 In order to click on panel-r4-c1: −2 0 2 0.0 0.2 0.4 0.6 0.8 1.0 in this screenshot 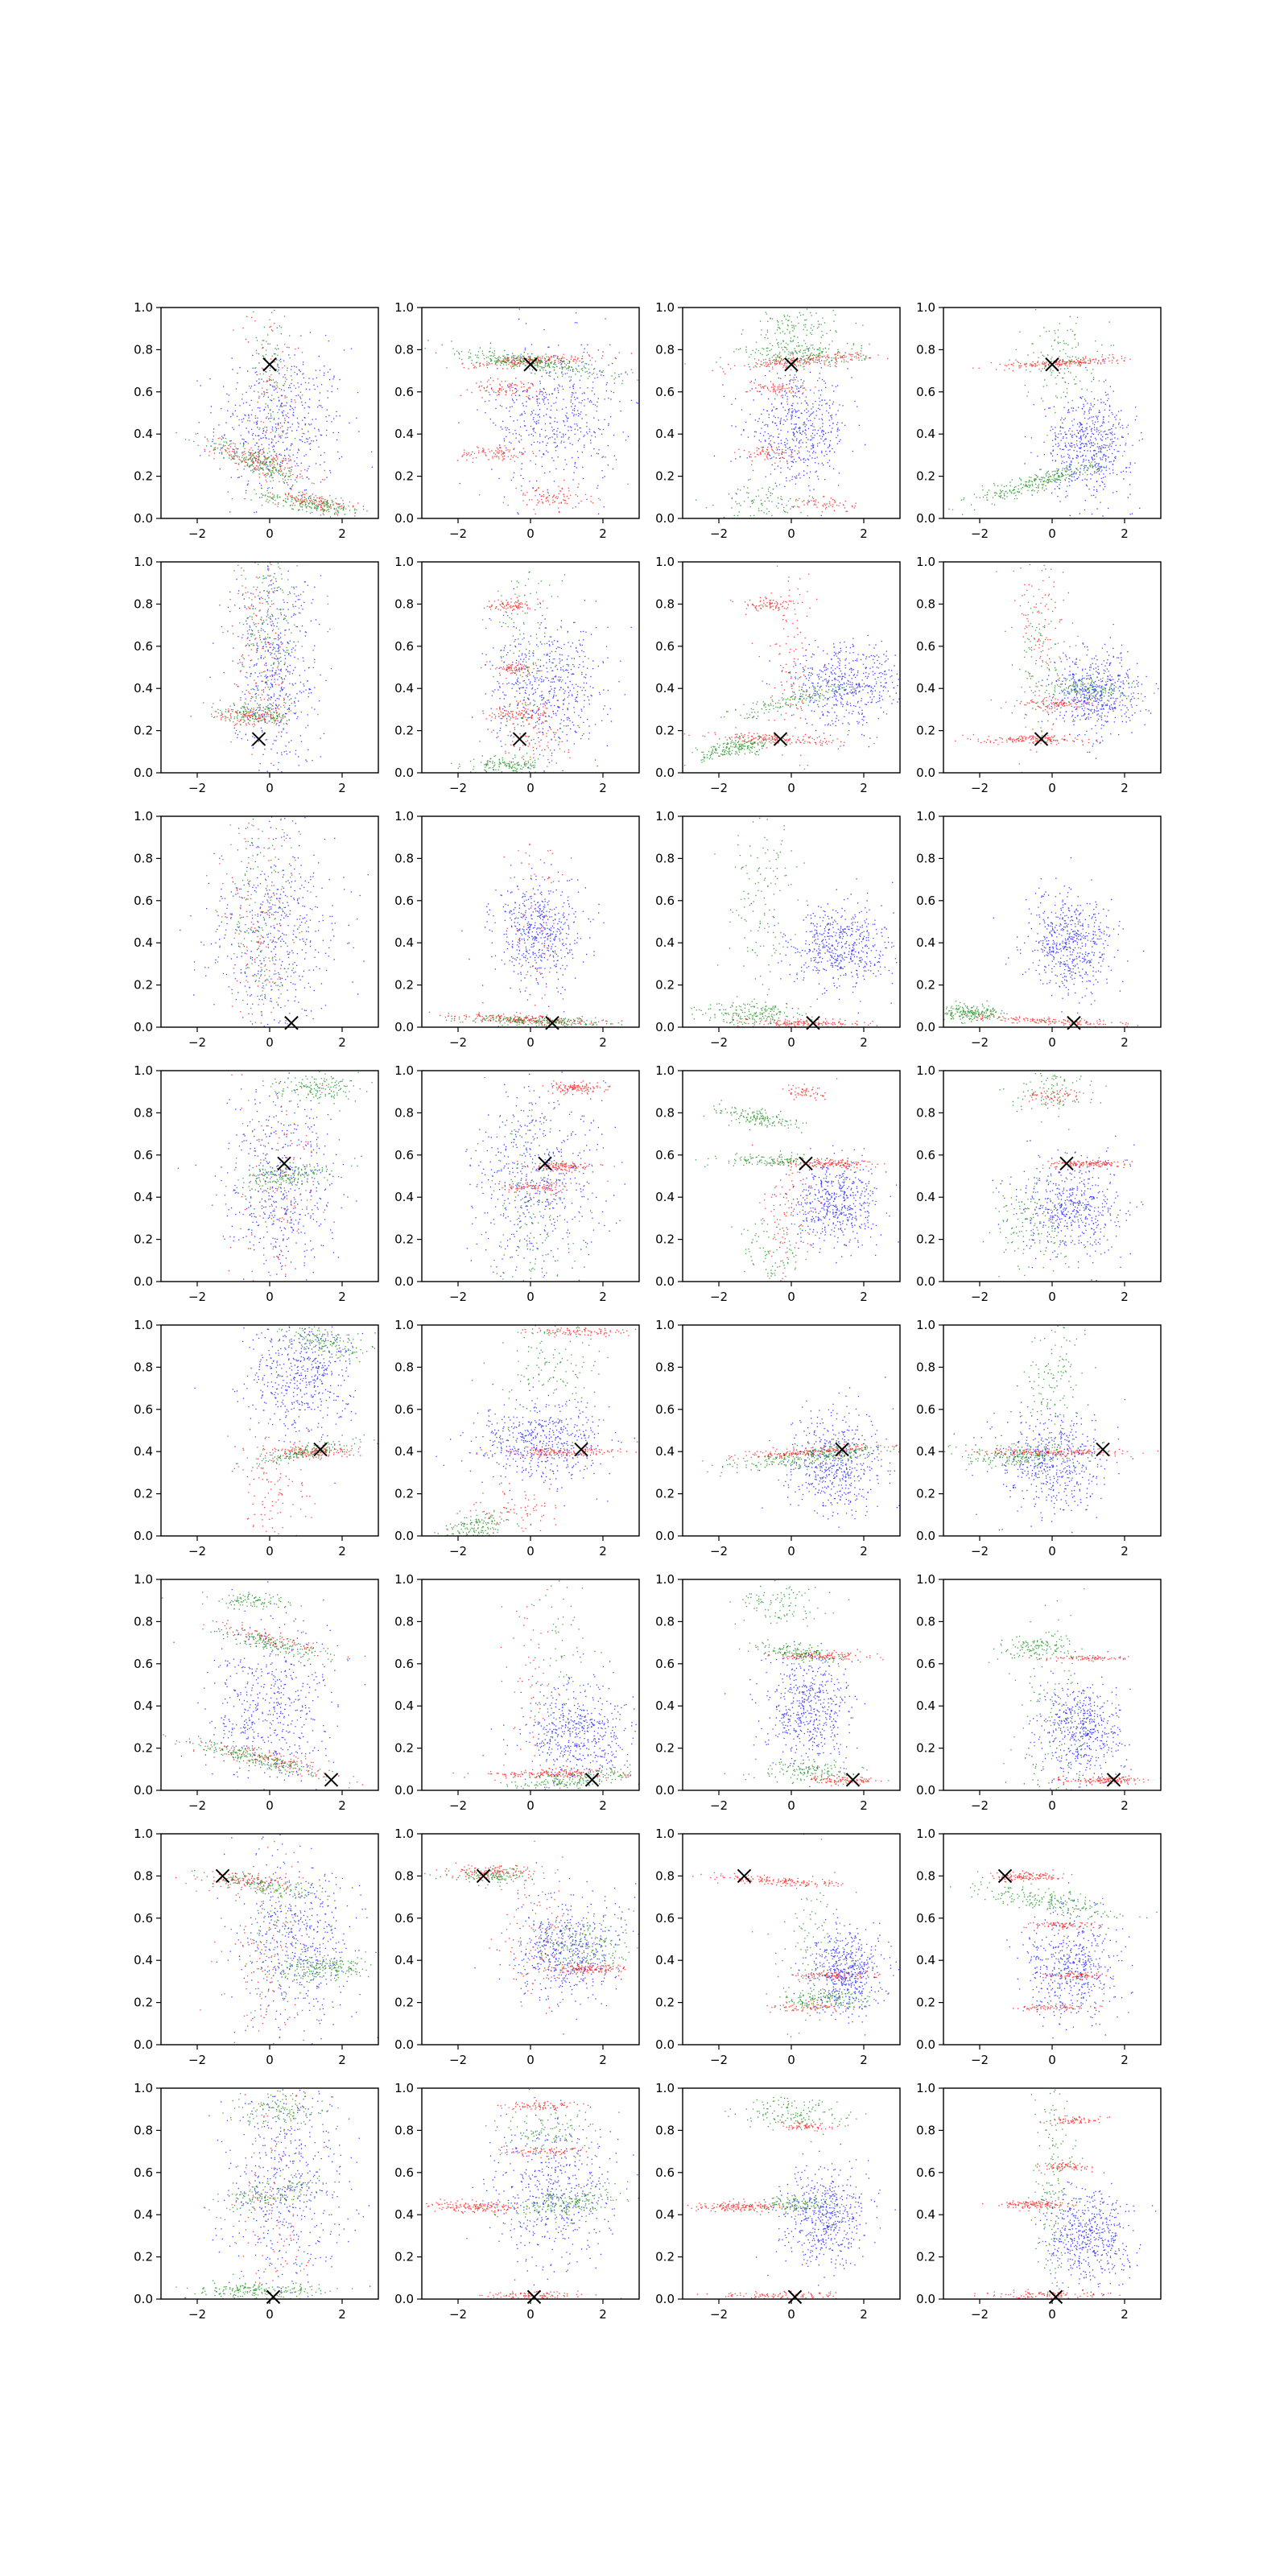, I will do `click(256, 1183)`.